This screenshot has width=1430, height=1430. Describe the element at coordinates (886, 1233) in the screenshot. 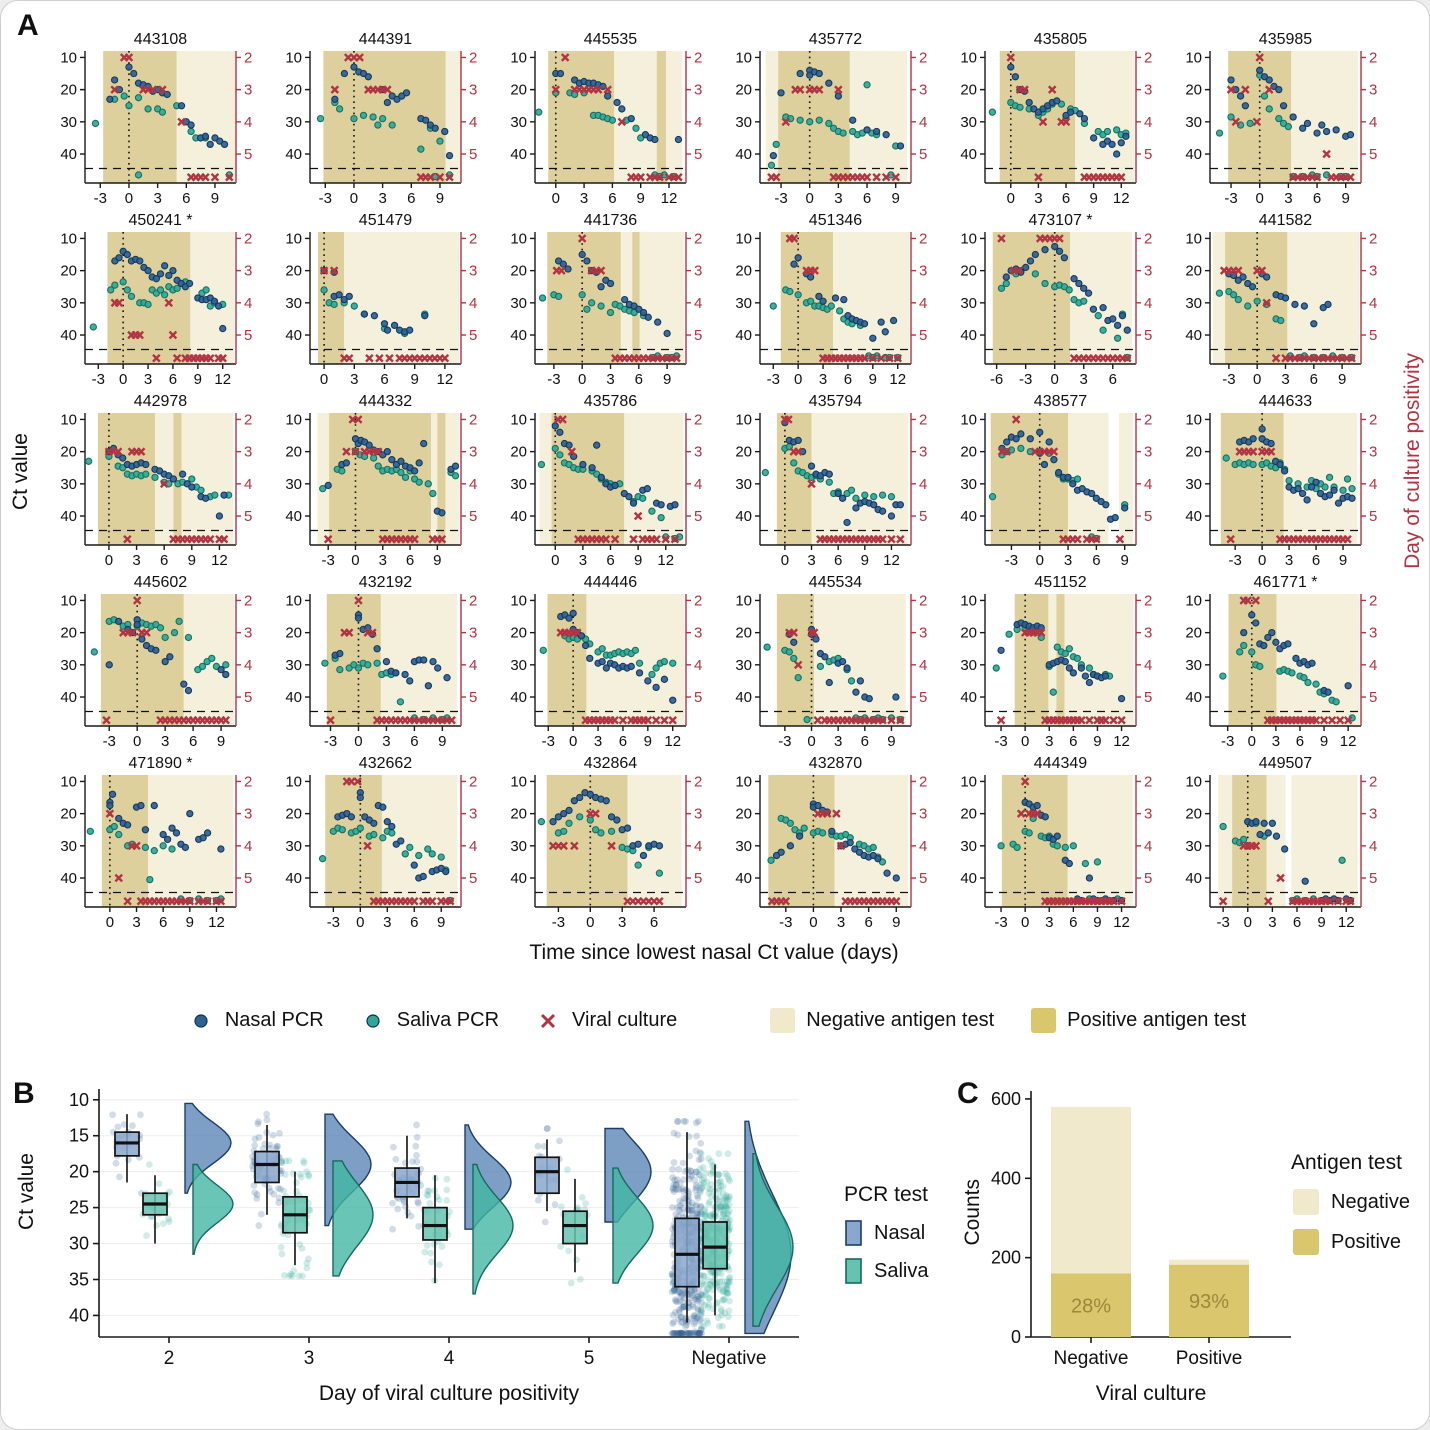

I see `pcr-legend-item-nasal: Nasal` at that location.